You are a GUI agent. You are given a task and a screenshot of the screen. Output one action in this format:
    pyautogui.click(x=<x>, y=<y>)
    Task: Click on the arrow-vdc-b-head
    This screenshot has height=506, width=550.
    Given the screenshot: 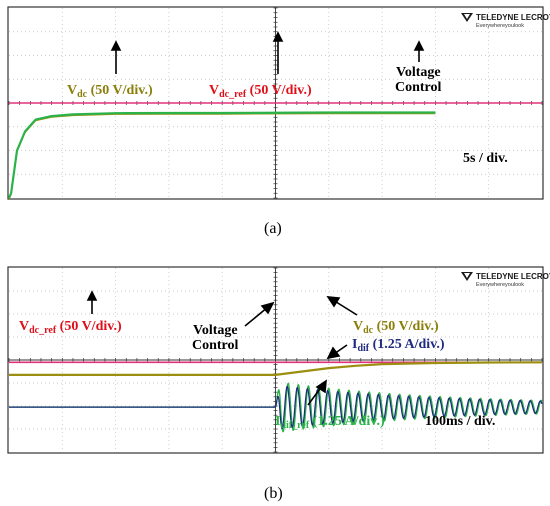 What is the action you would take?
    pyautogui.click(x=333, y=302)
    